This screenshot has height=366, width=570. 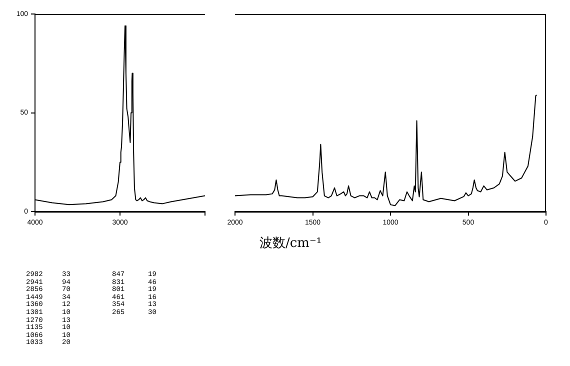 I want to click on x-axis-title: 波数/cm⁻¹, so click(x=290, y=243).